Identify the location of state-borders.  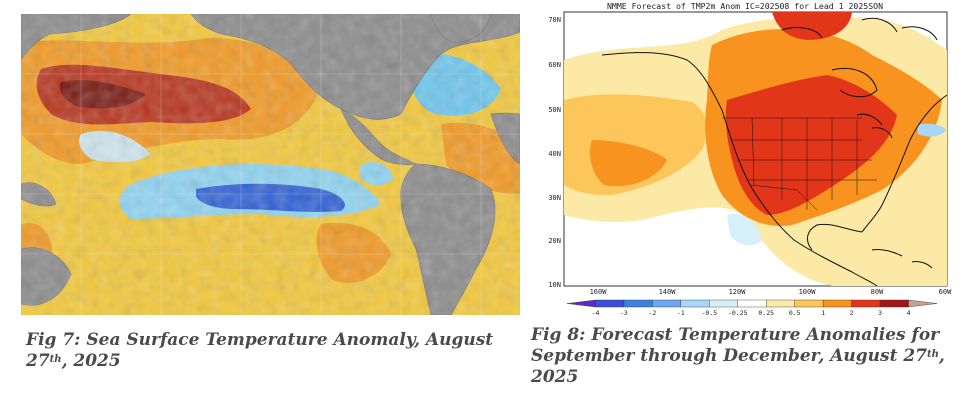
(804, 163).